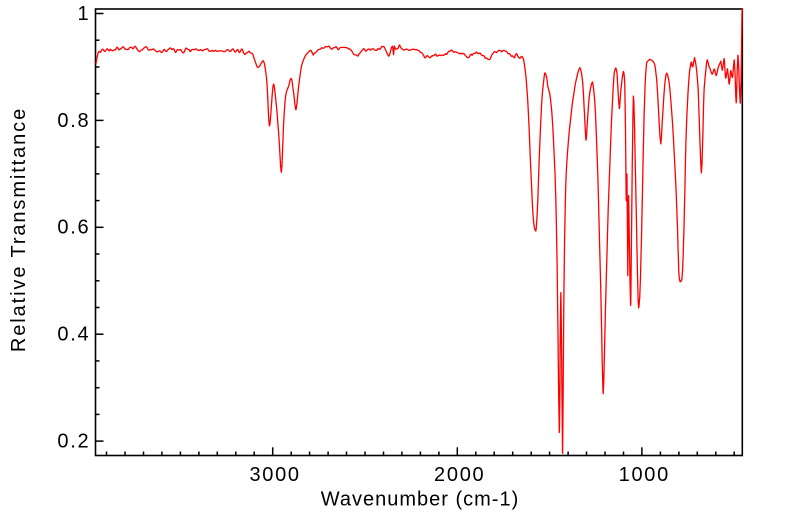 This screenshot has width=799, height=516. I want to click on svg-text: 2000, so click(459, 475).